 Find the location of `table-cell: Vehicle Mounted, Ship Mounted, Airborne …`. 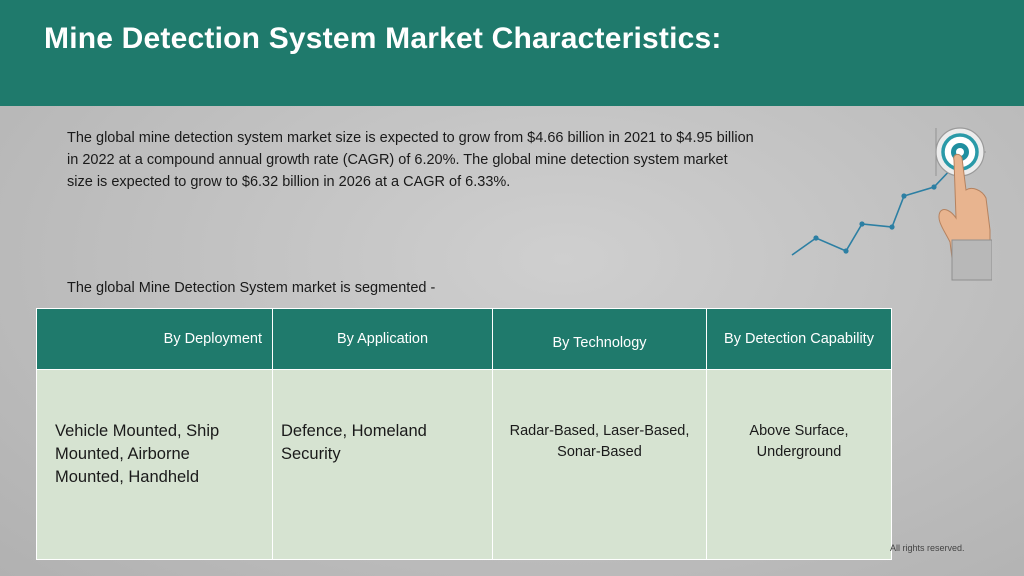

table-cell: Vehicle Mounted, Ship Mounted, Airborne … is located at coordinates (154, 464).